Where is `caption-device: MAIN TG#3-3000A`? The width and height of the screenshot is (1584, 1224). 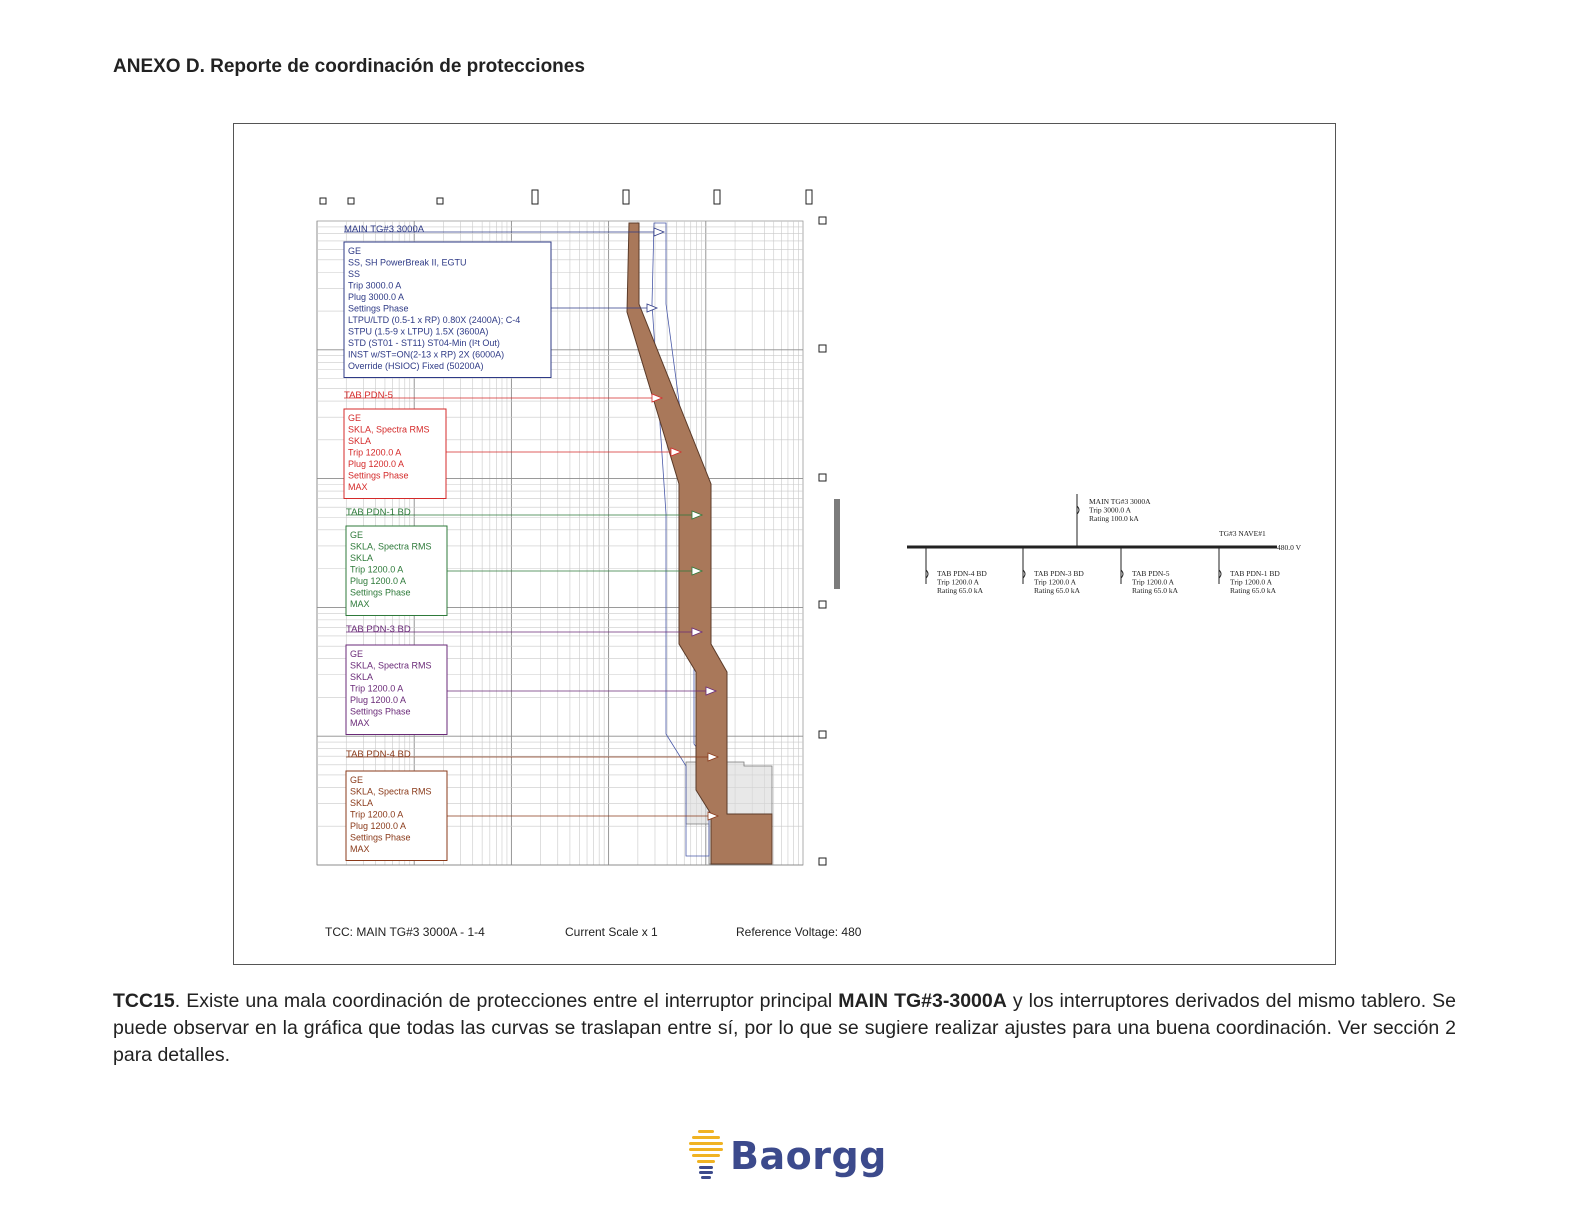
caption-device: MAIN TG#3-3000A is located at coordinates (922, 1001).